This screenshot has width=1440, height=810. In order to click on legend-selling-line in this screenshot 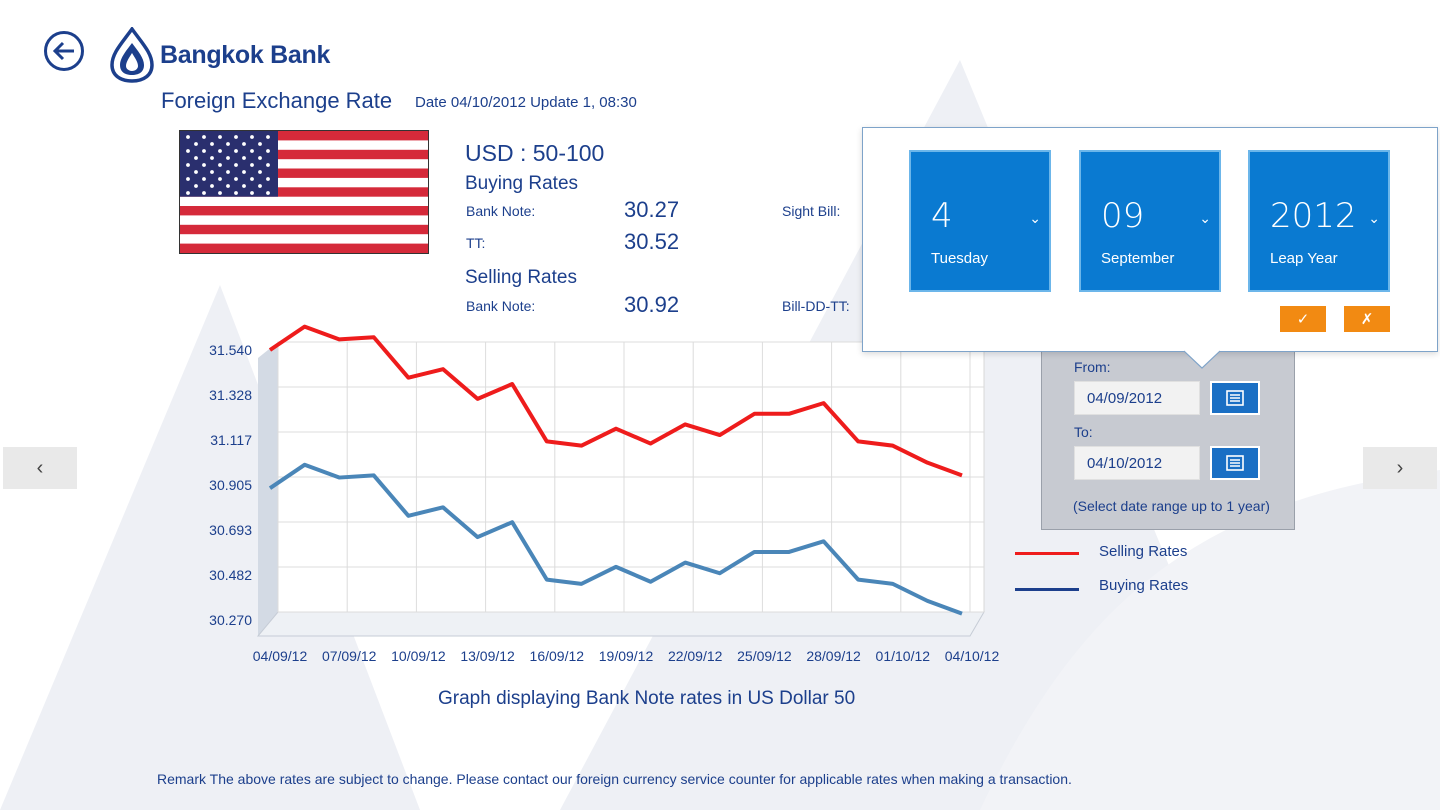, I will do `click(1047, 553)`.